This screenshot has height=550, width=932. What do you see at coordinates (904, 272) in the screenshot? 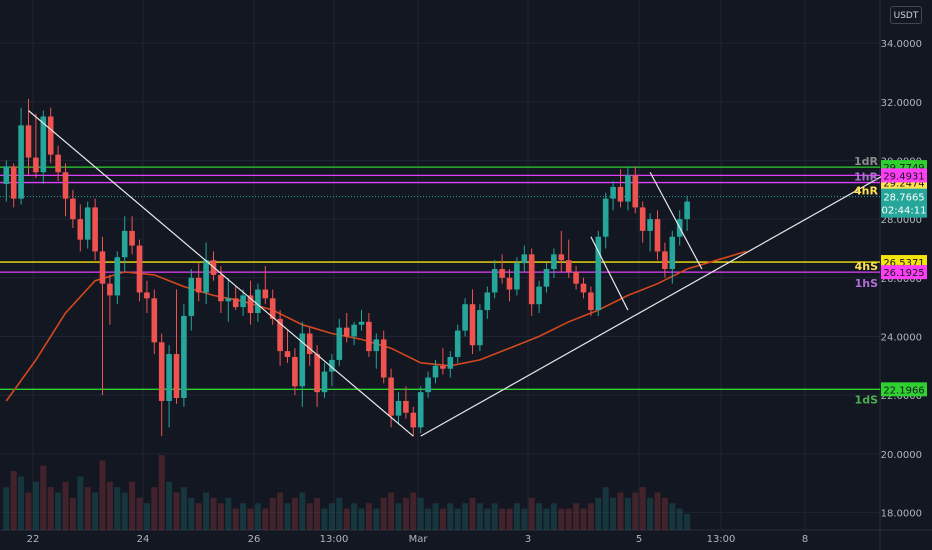
I see `price-tag-1hs: 26.1925` at bounding box center [904, 272].